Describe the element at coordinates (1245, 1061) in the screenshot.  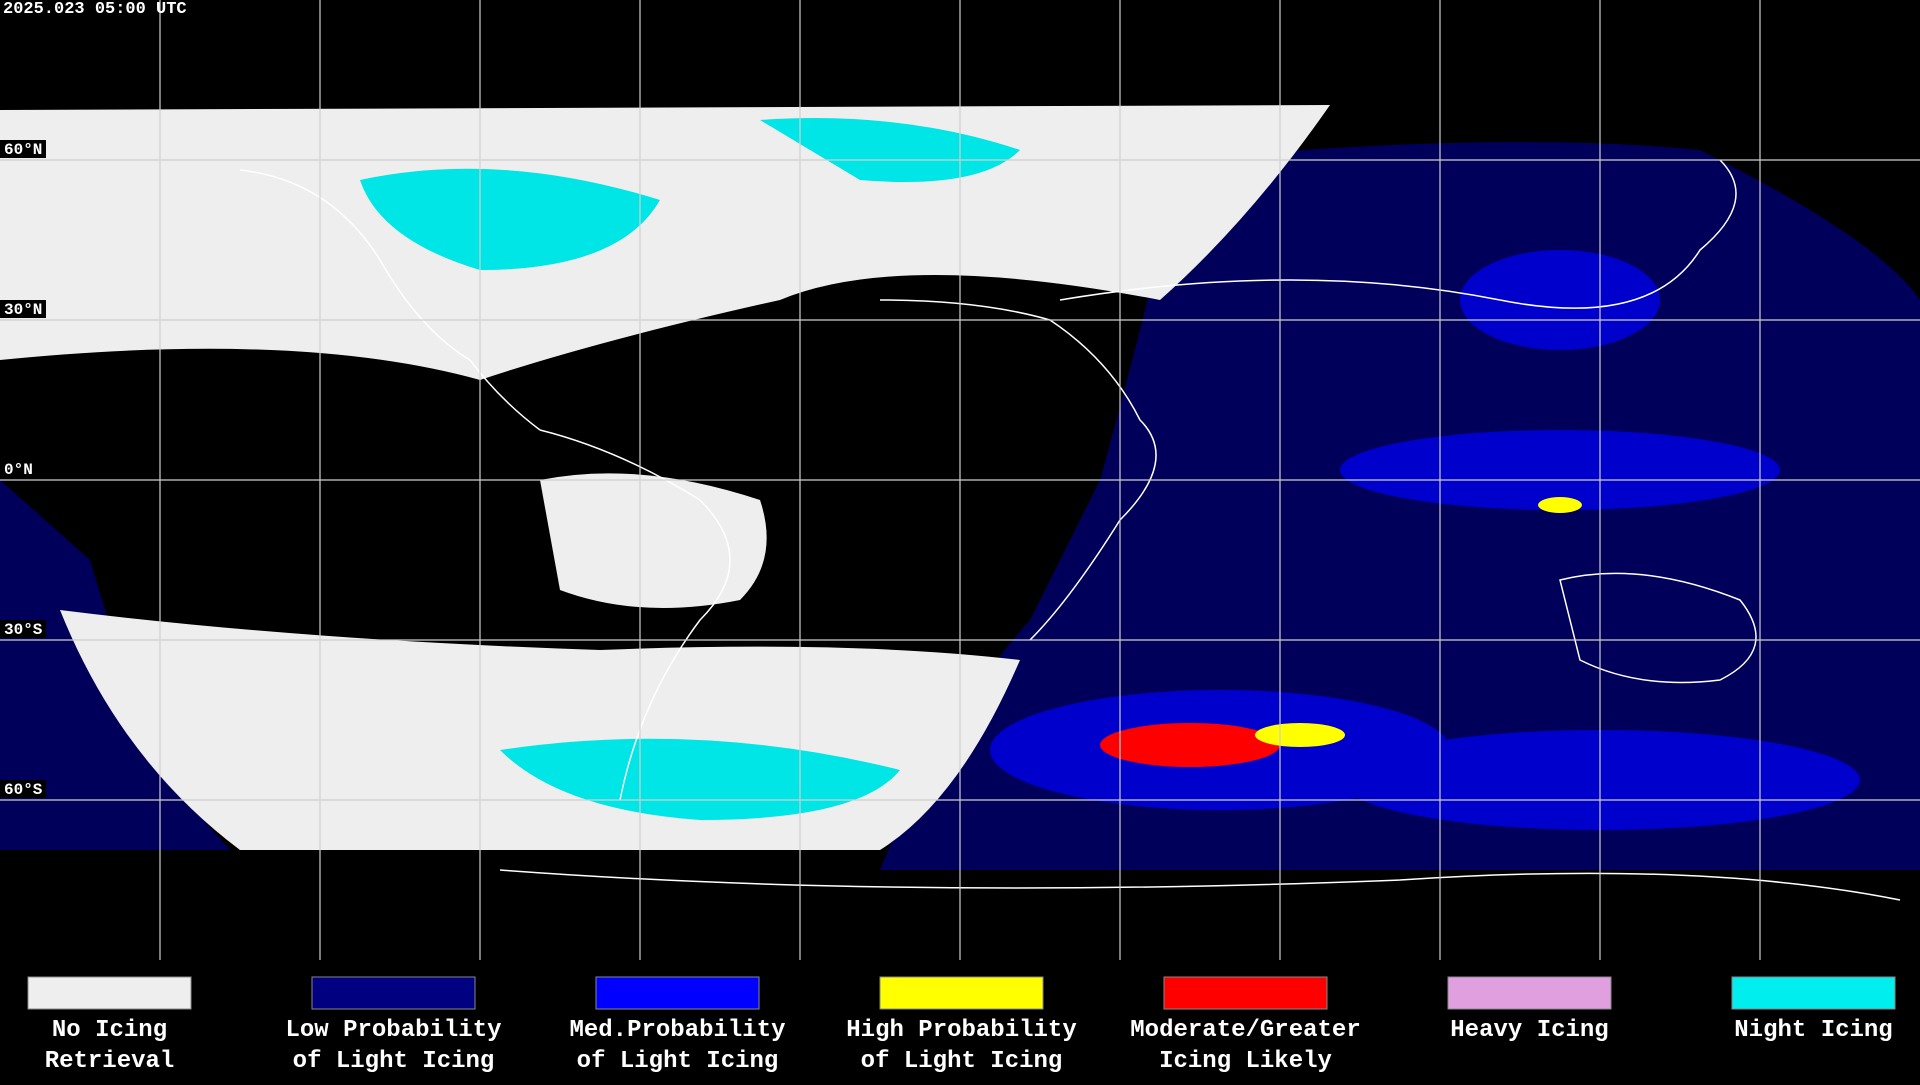
I see `legend-label: Icing Likely` at that location.